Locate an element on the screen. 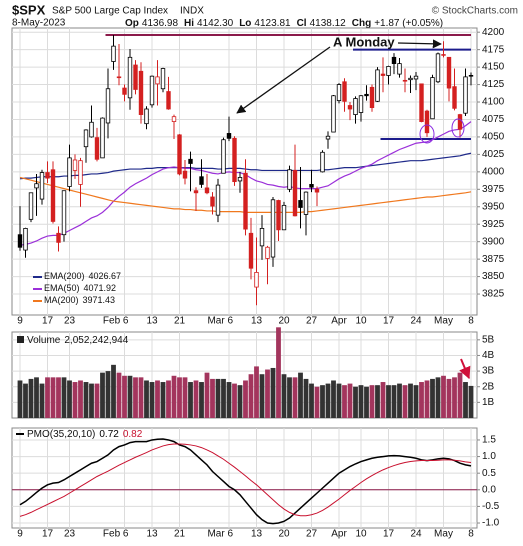 The image size is (523, 546). x-tick-label: 27 is located at coordinates (312, 321).